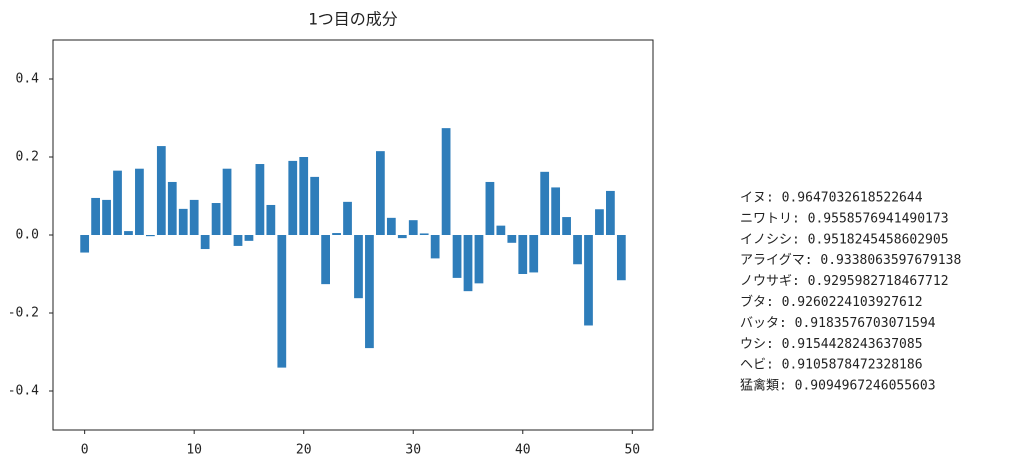  Describe the element at coordinates (353, 19) in the screenshot. I see `chart-title: 1つ目の成分` at that location.